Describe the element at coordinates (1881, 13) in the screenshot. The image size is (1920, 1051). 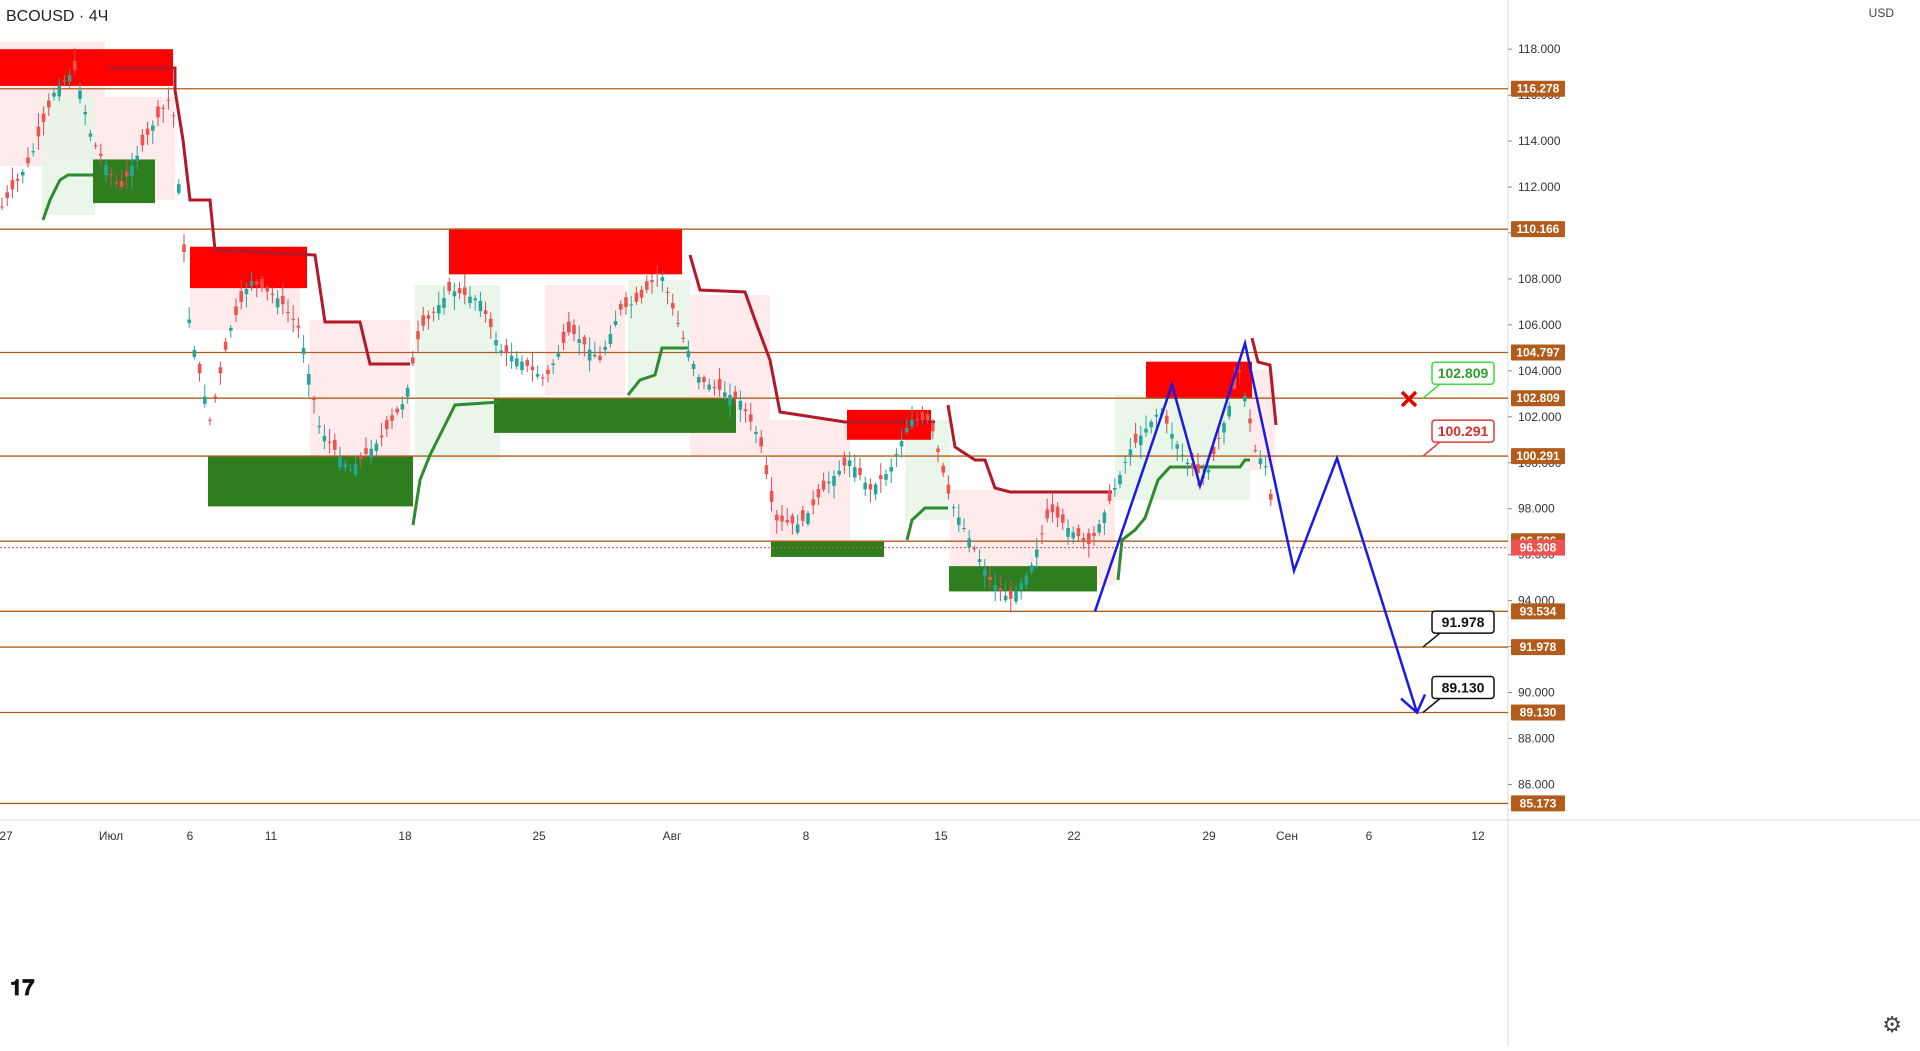
I see `currency-label: USD` at that location.